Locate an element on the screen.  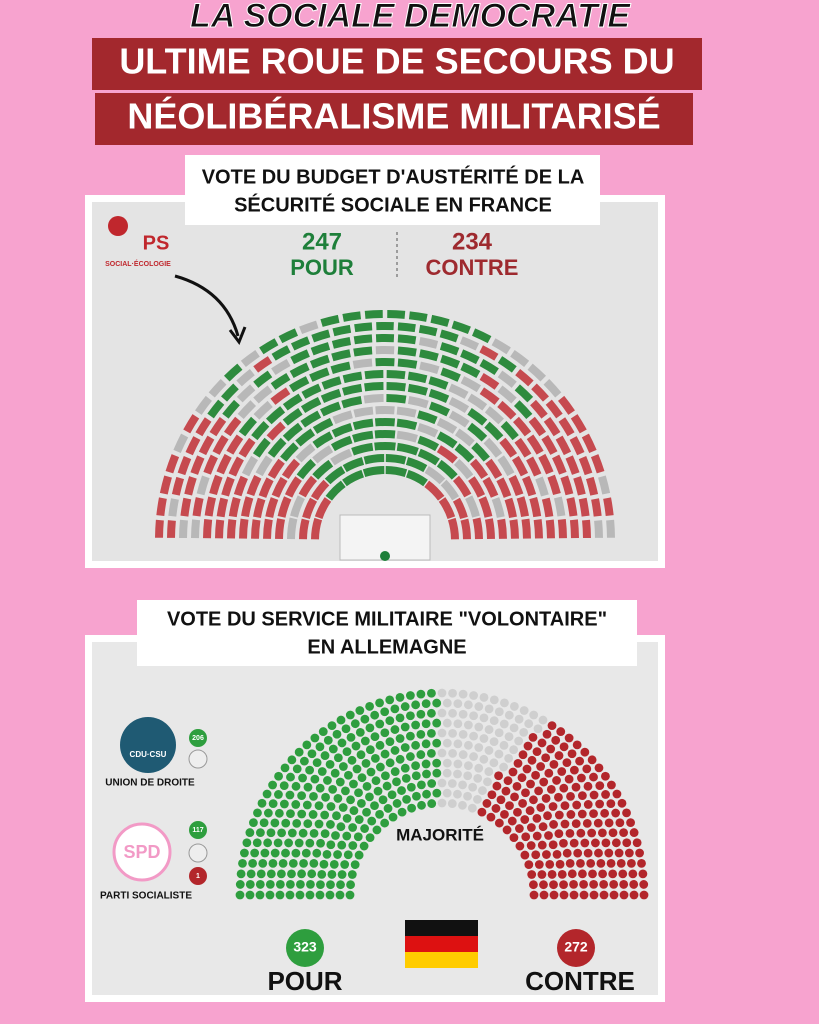
party-logo: PS is located at coordinates (156, 243).